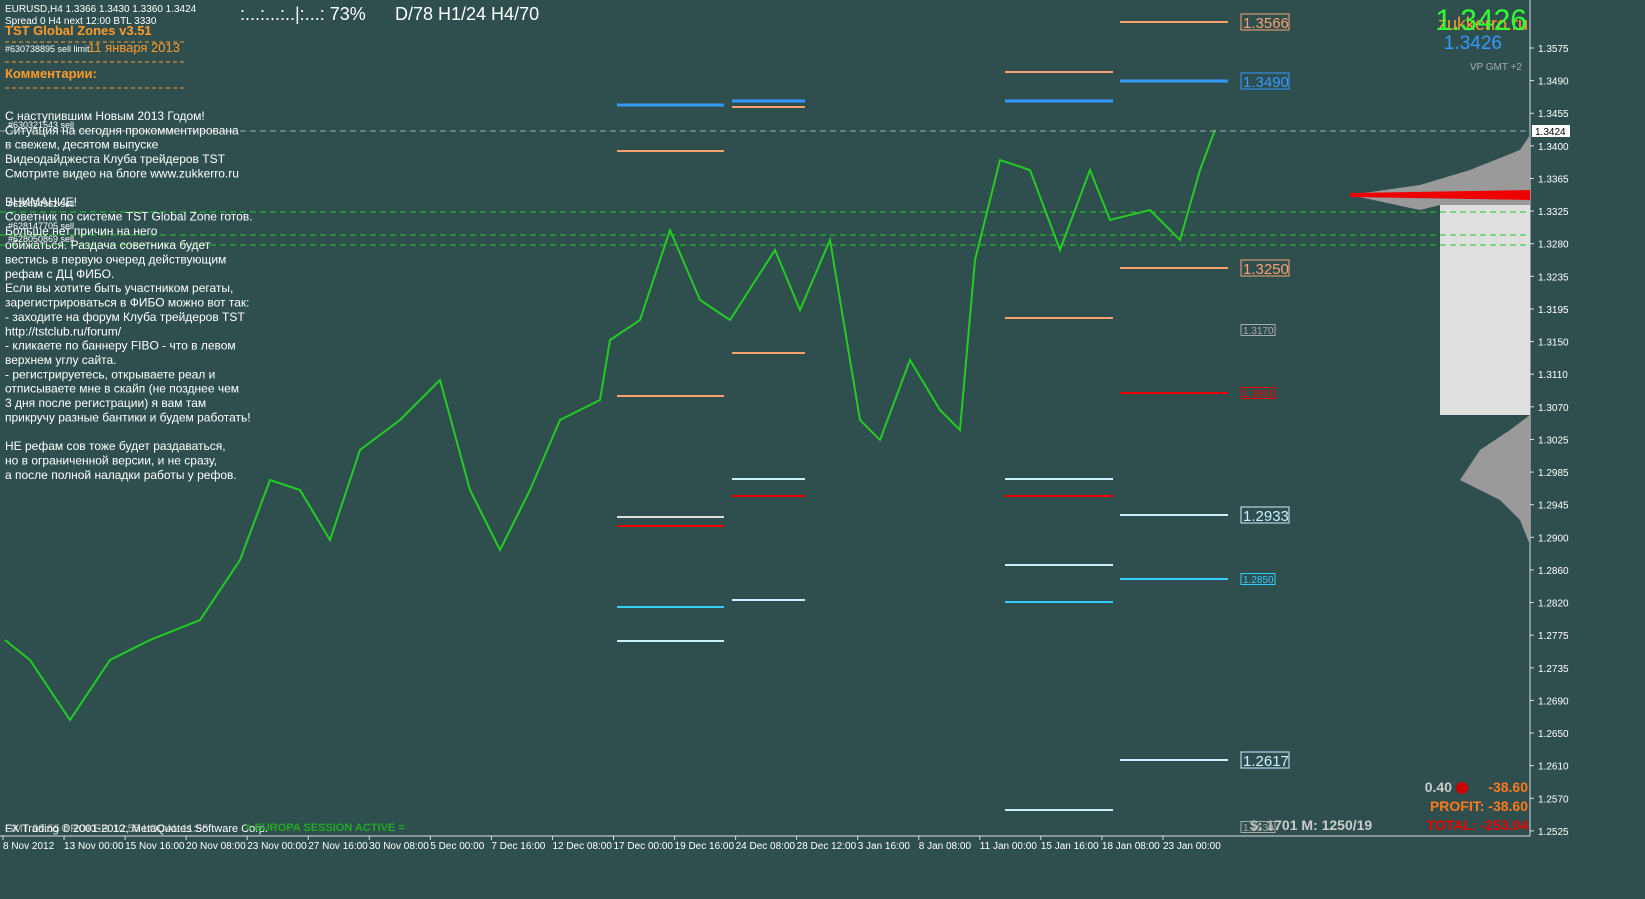 The height and width of the screenshot is (899, 1645). I want to click on price-label: 1.2650, so click(1553, 734).